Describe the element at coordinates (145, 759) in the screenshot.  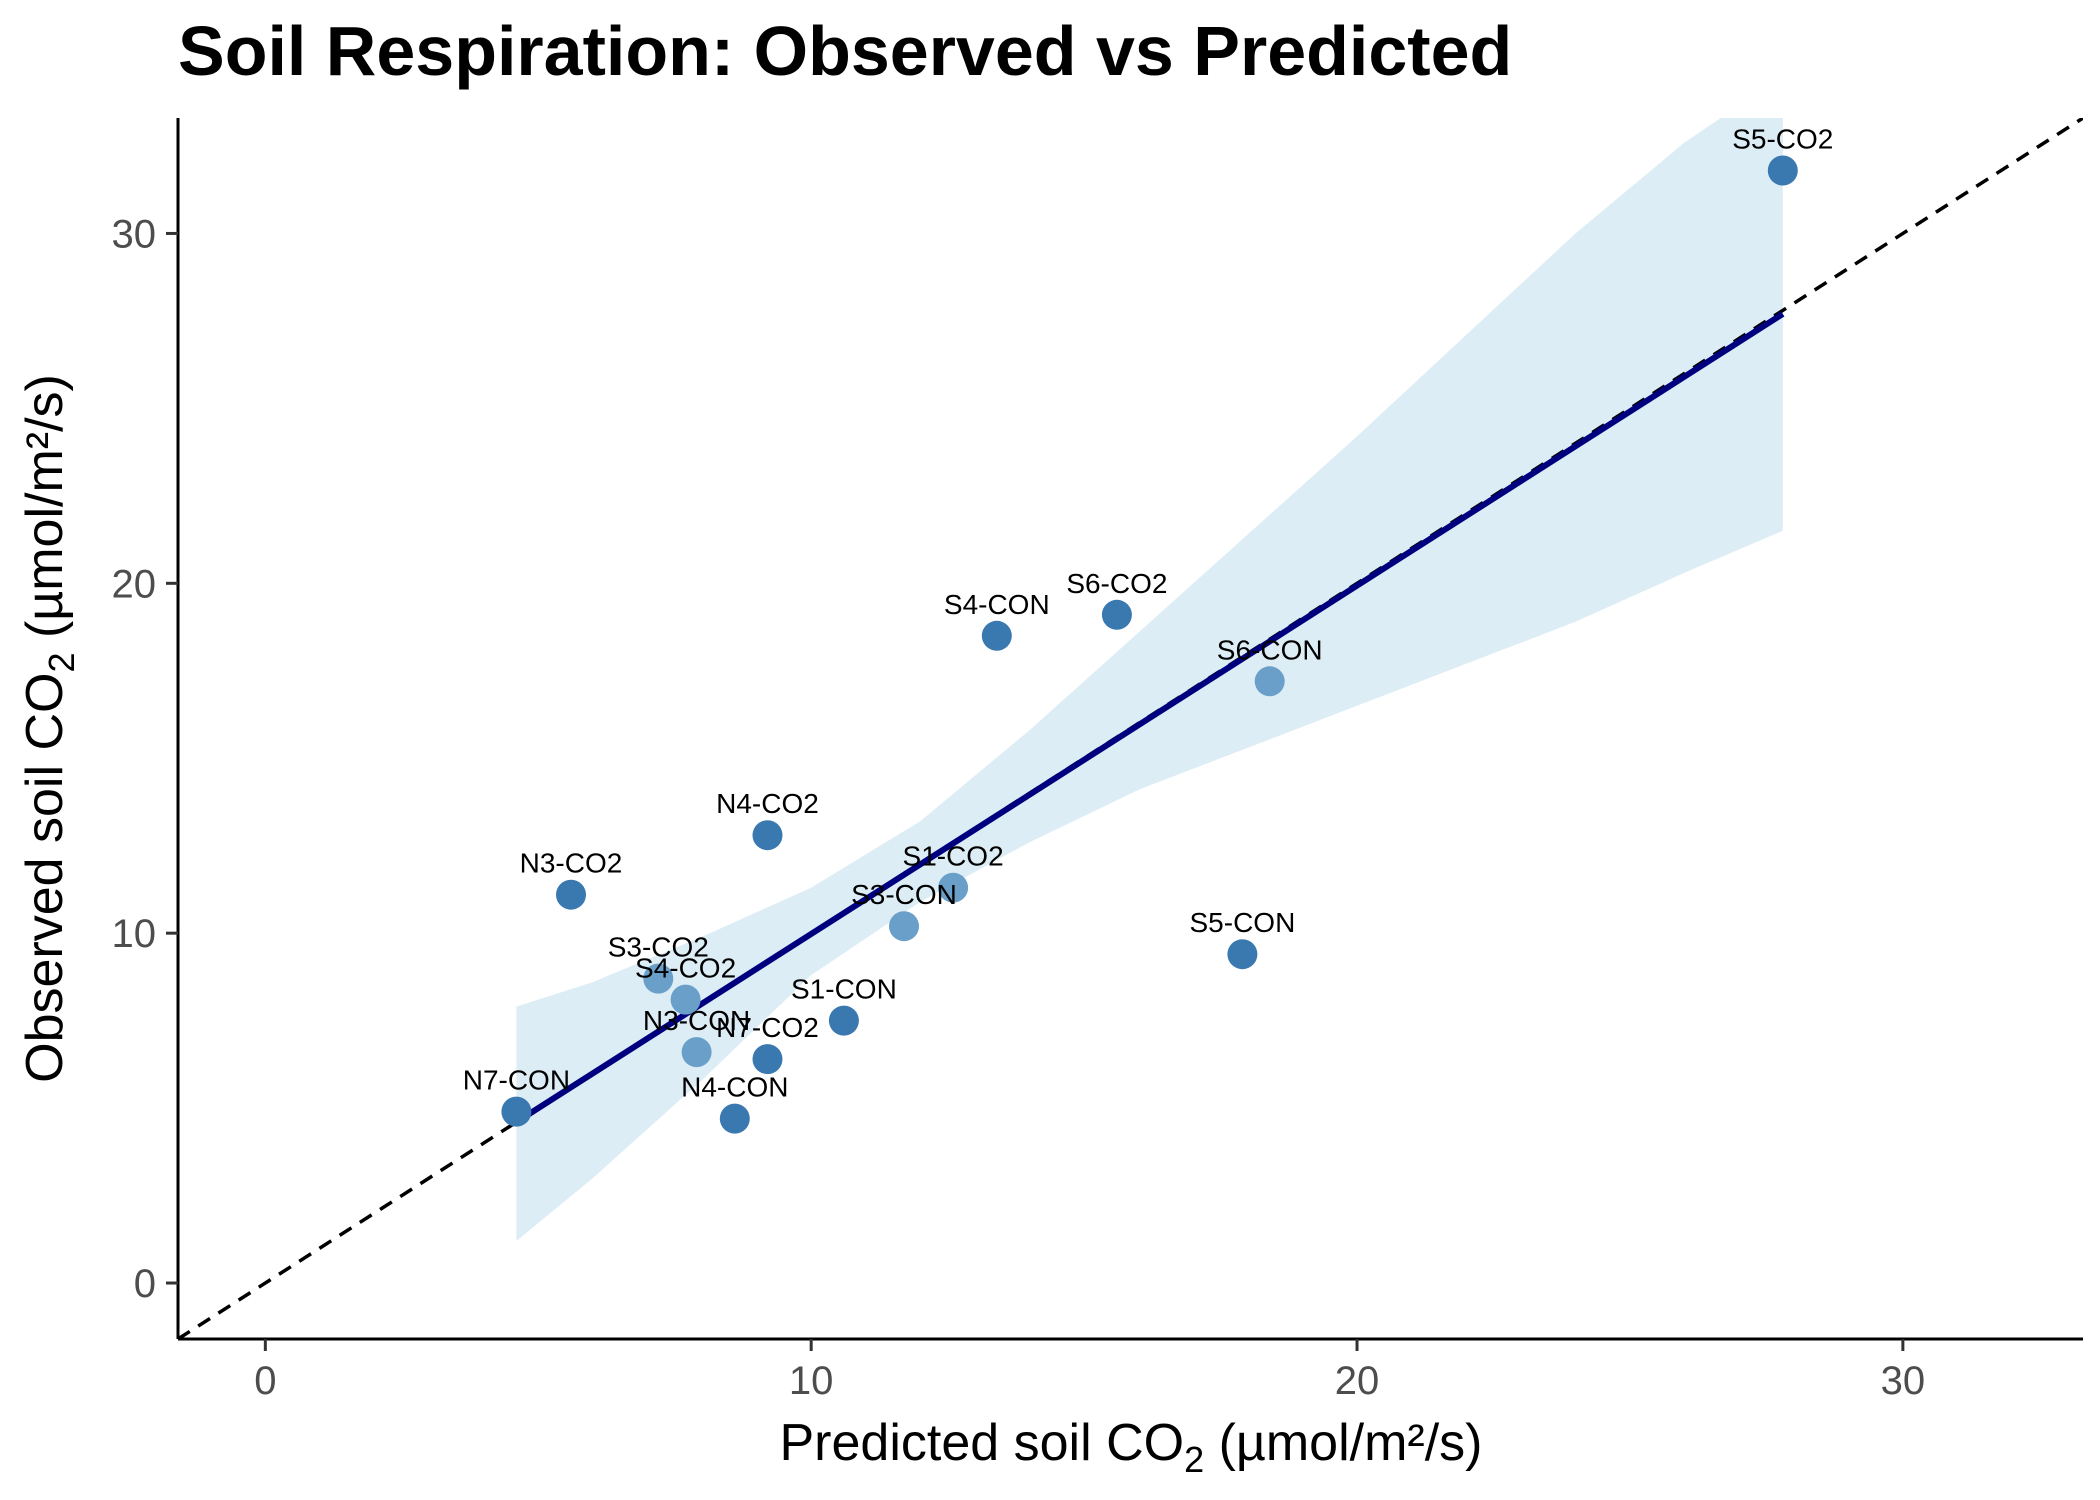
I see `y-axis-ticks: 0 10 20 30` at that location.